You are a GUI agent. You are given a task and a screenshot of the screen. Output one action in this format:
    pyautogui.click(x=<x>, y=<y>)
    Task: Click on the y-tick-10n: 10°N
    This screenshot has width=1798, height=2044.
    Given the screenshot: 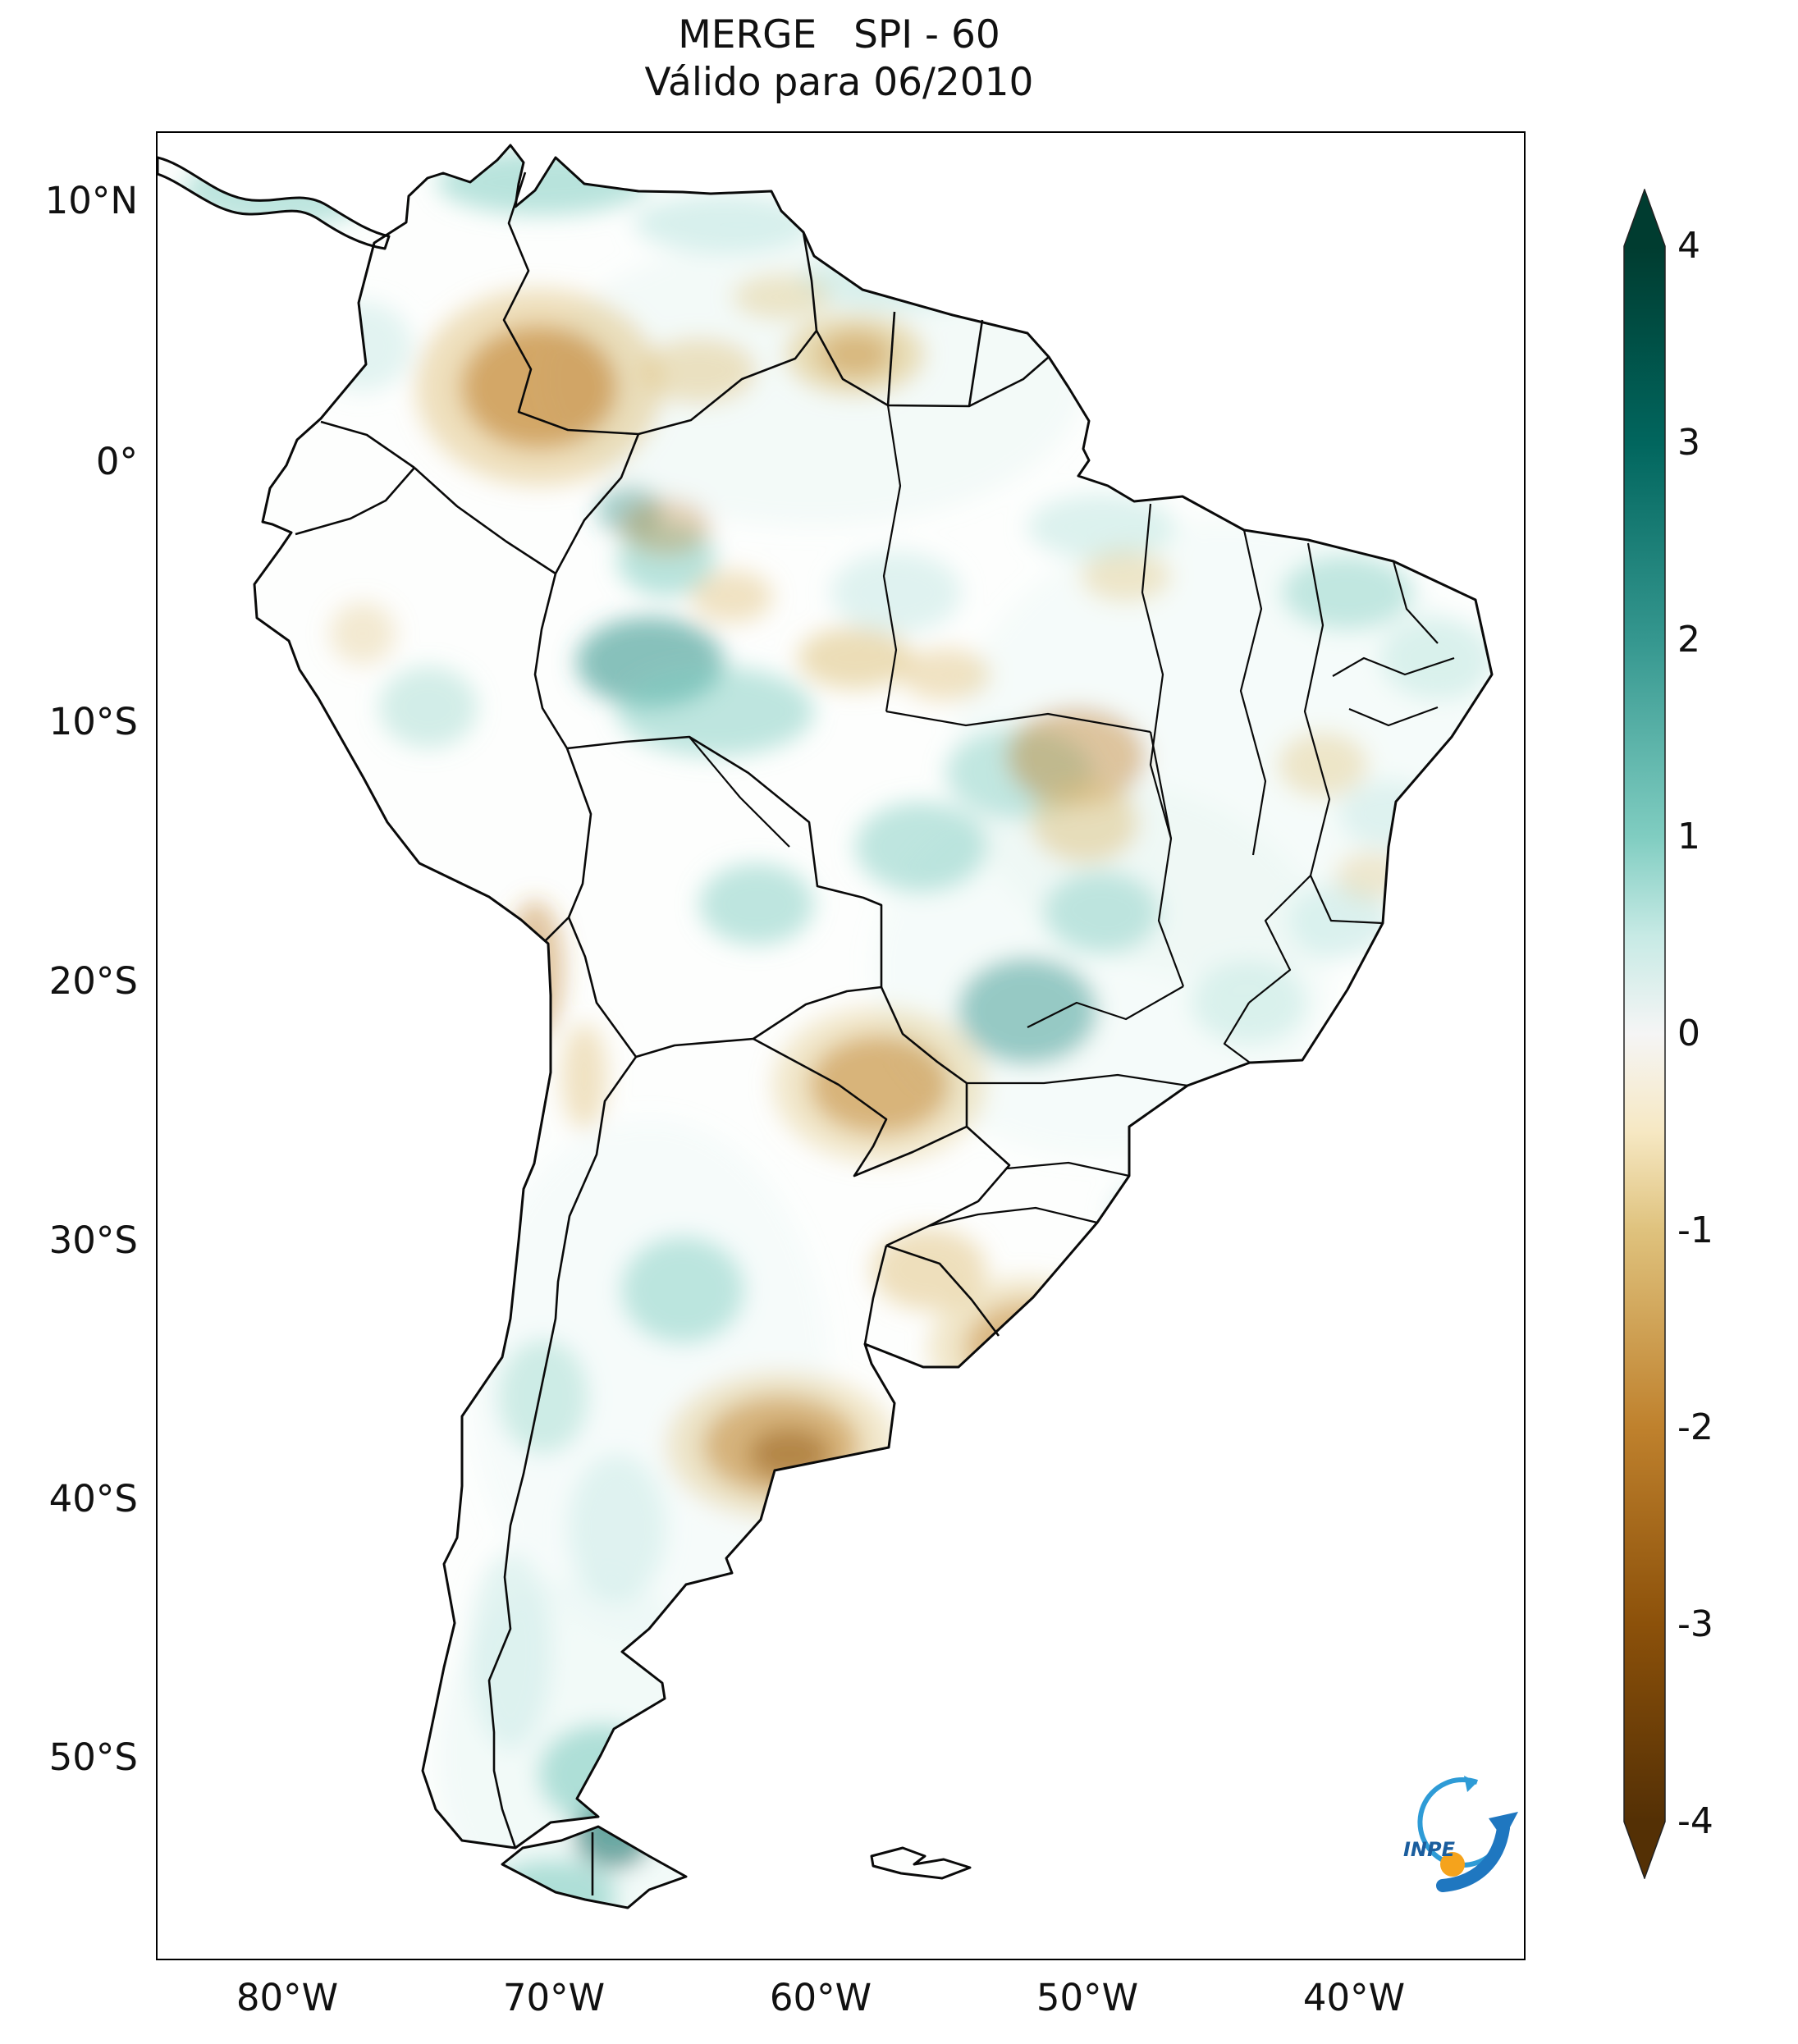 What is the action you would take?
    pyautogui.click(x=91, y=200)
    